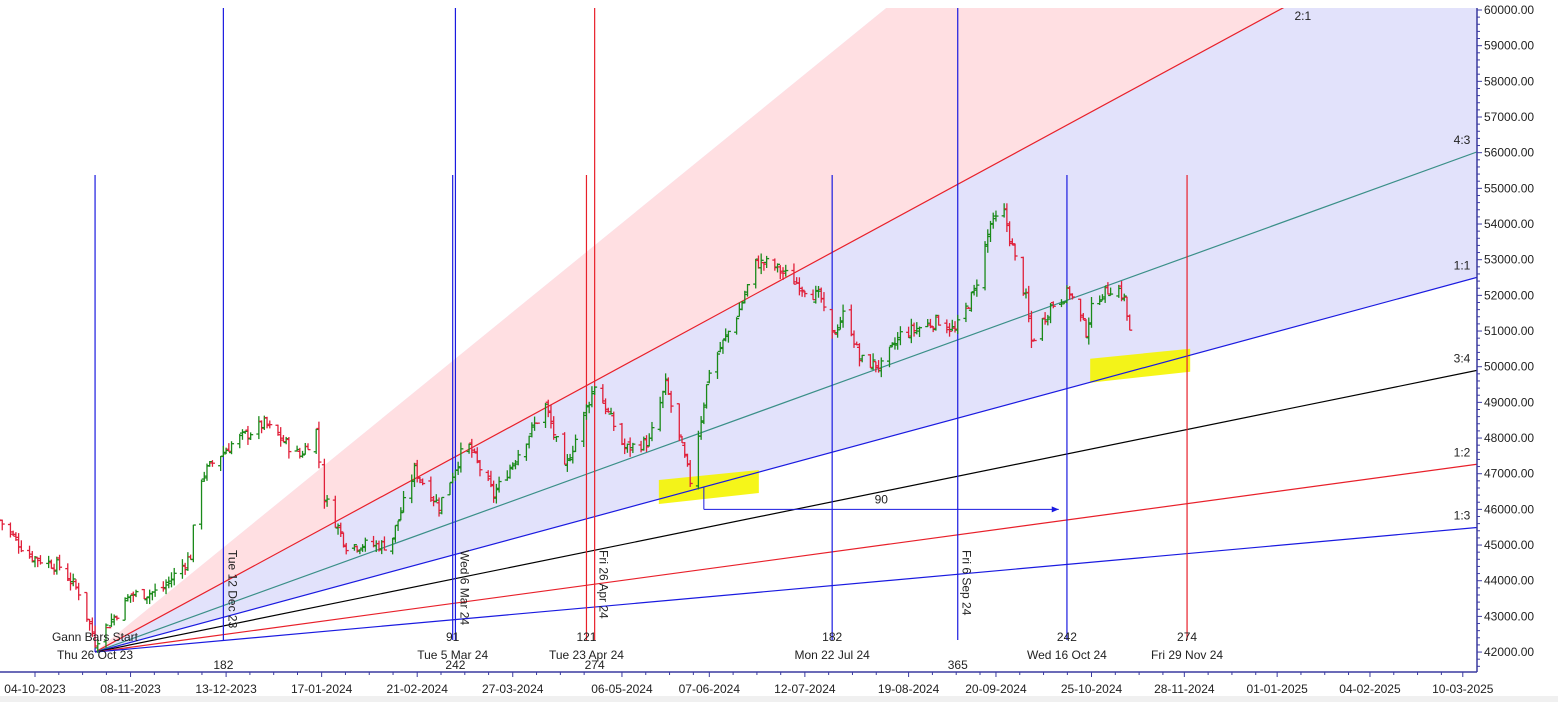 The height and width of the screenshot is (702, 1558). Describe the element at coordinates (130, 689) in the screenshot. I see `x-tick-label: 08-11-2023` at that location.